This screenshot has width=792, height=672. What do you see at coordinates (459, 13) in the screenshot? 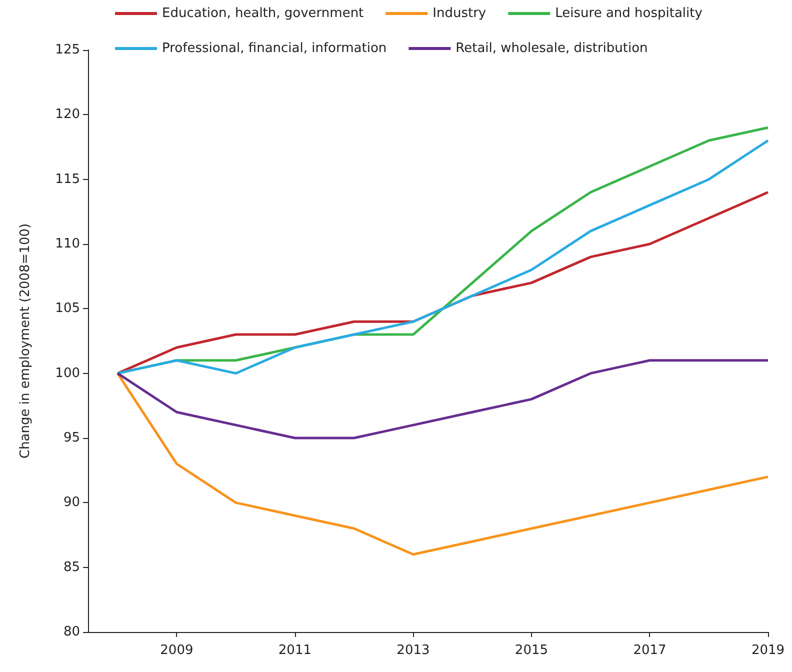
I see `legend-label: Industry` at bounding box center [459, 13].